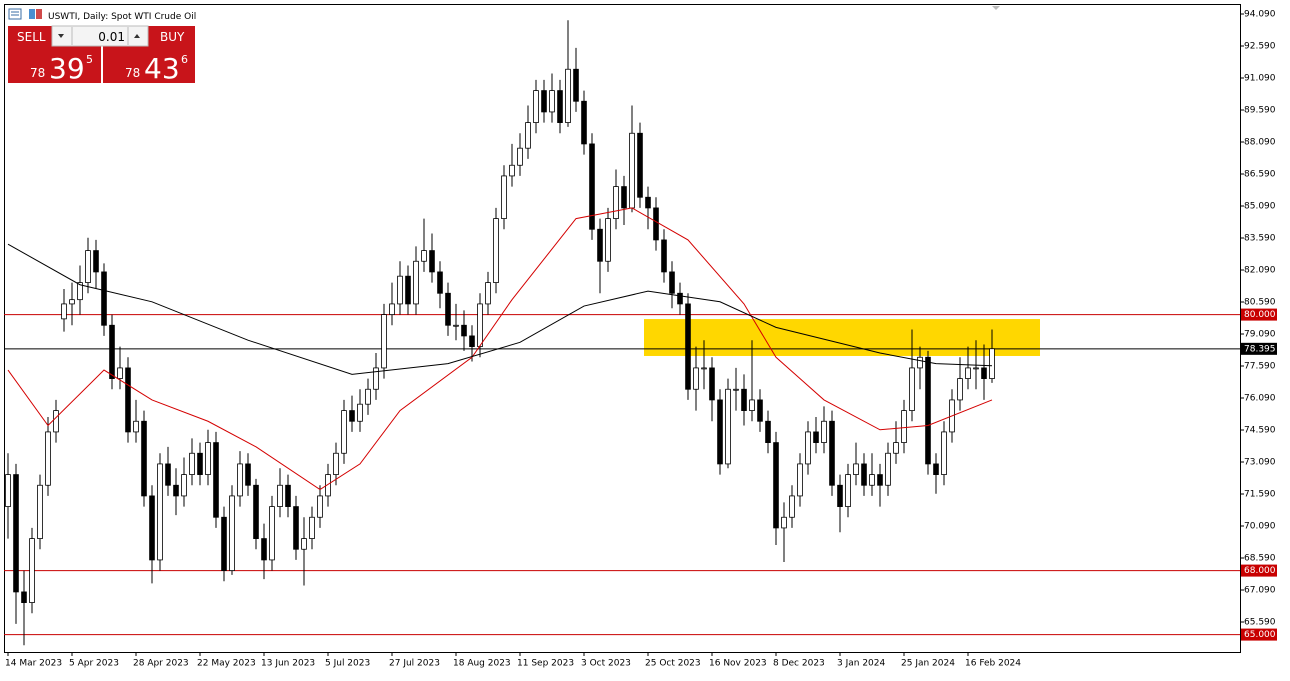 The height and width of the screenshot is (681, 1290). Describe the element at coordinates (111, 37) in the screenshot. I see `lot-value: 0.01` at that location.